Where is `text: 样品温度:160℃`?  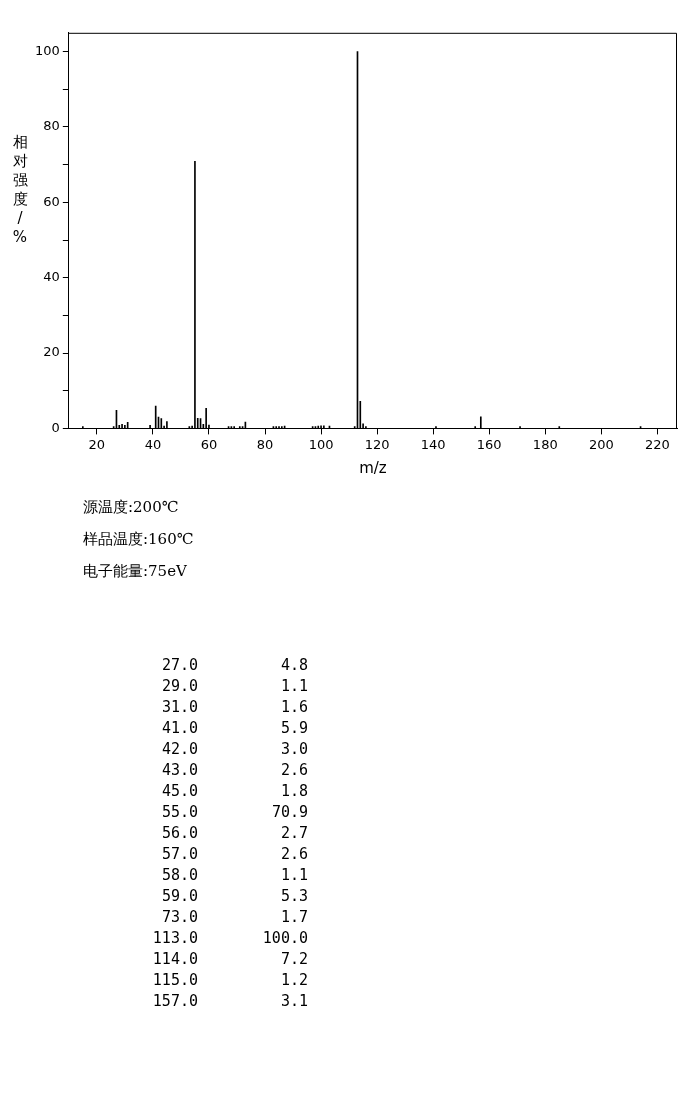 text: 样品温度:160℃ is located at coordinates (139, 540).